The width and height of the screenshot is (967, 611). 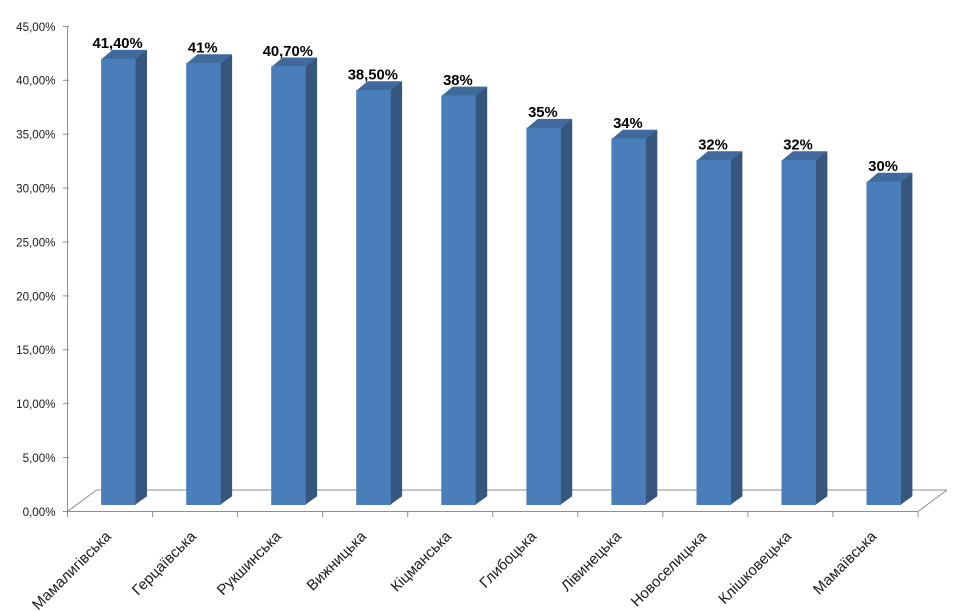 I want to click on svg-text: Вижницька, so click(x=337, y=561).